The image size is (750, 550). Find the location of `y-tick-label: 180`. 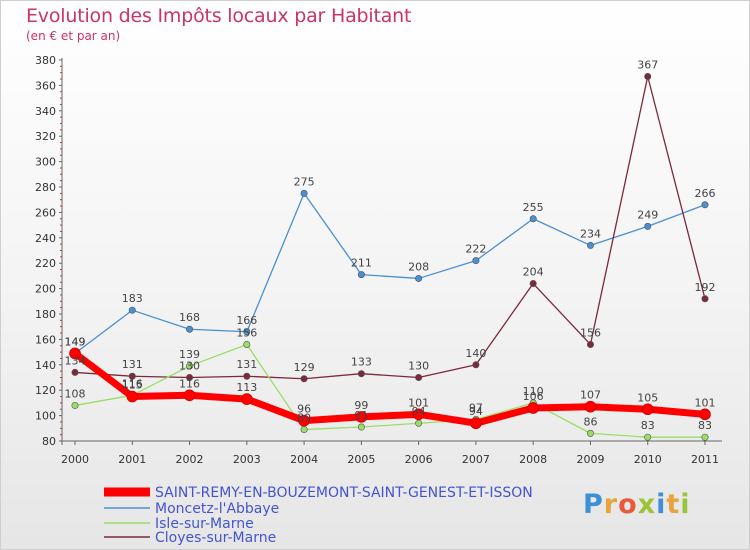

y-tick-label: 180 is located at coordinates (45, 314).